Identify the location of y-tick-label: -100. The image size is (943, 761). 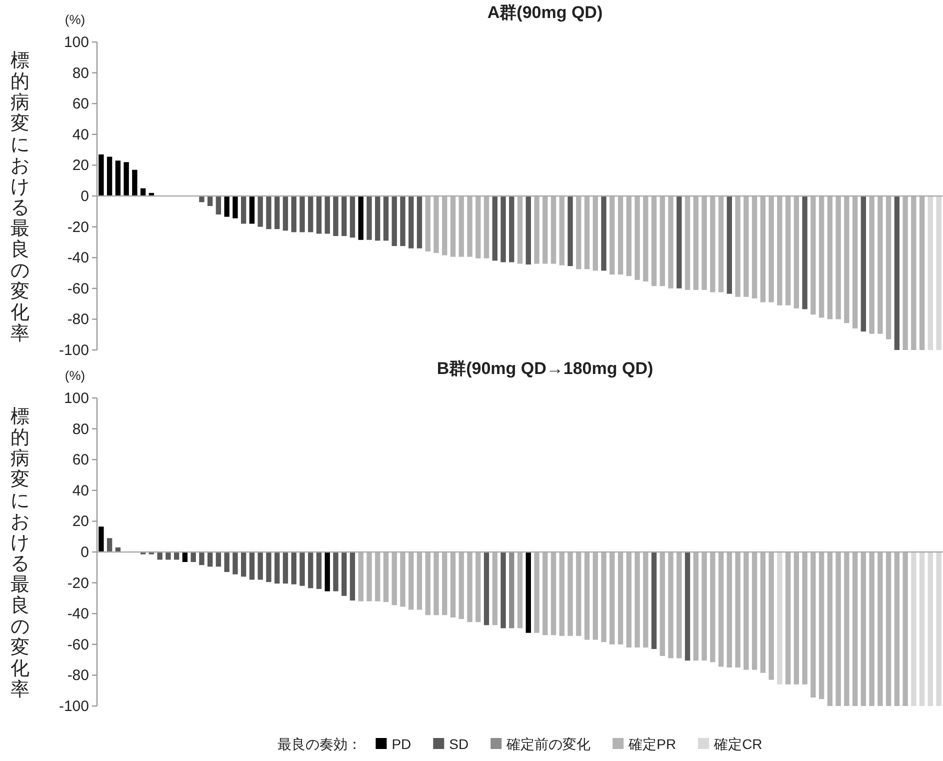
(73, 350).